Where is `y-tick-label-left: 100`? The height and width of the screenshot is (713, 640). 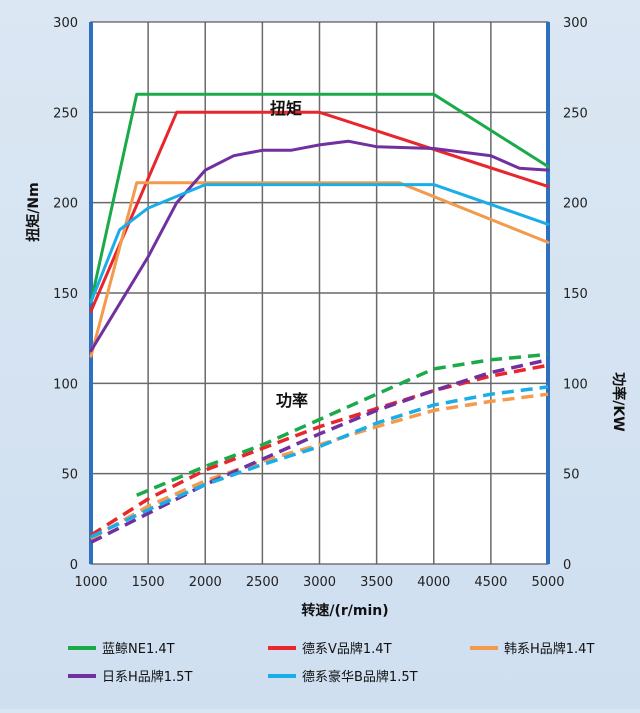
y-tick-label-left: 100 is located at coordinates (65, 384).